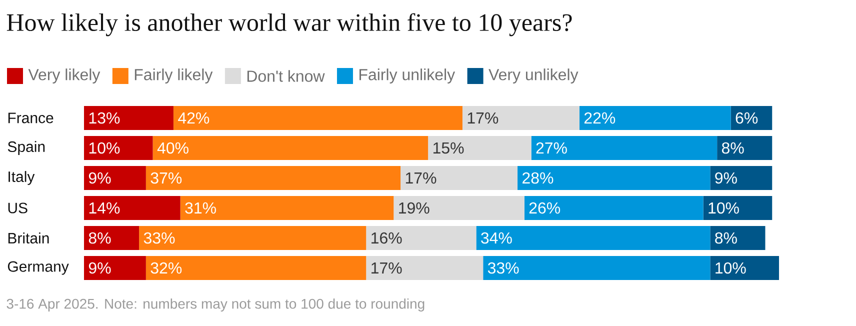 This screenshot has width=856, height=326. What do you see at coordinates (104, 208) in the screenshot?
I see `data-label: 14%` at bounding box center [104, 208].